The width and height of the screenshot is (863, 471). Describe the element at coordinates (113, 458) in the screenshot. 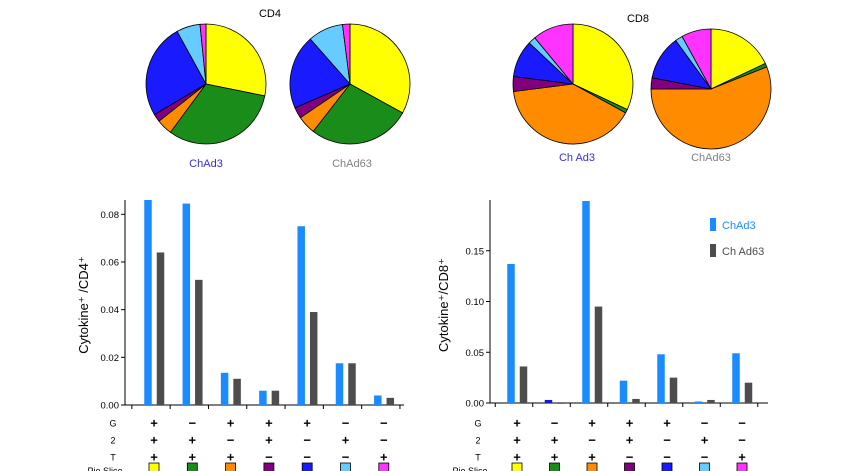

I see `cd4-row-label: T` at that location.